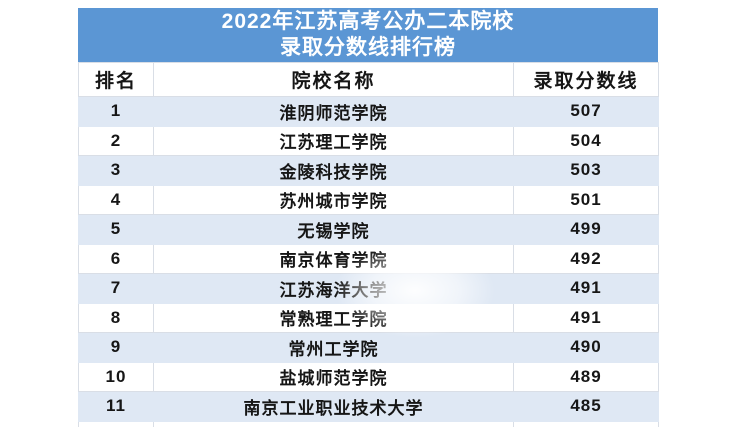 This screenshot has height=427, width=737. Describe the element at coordinates (333, 376) in the screenshot. I see `school-name-cell: 盐城师范学院` at that location.